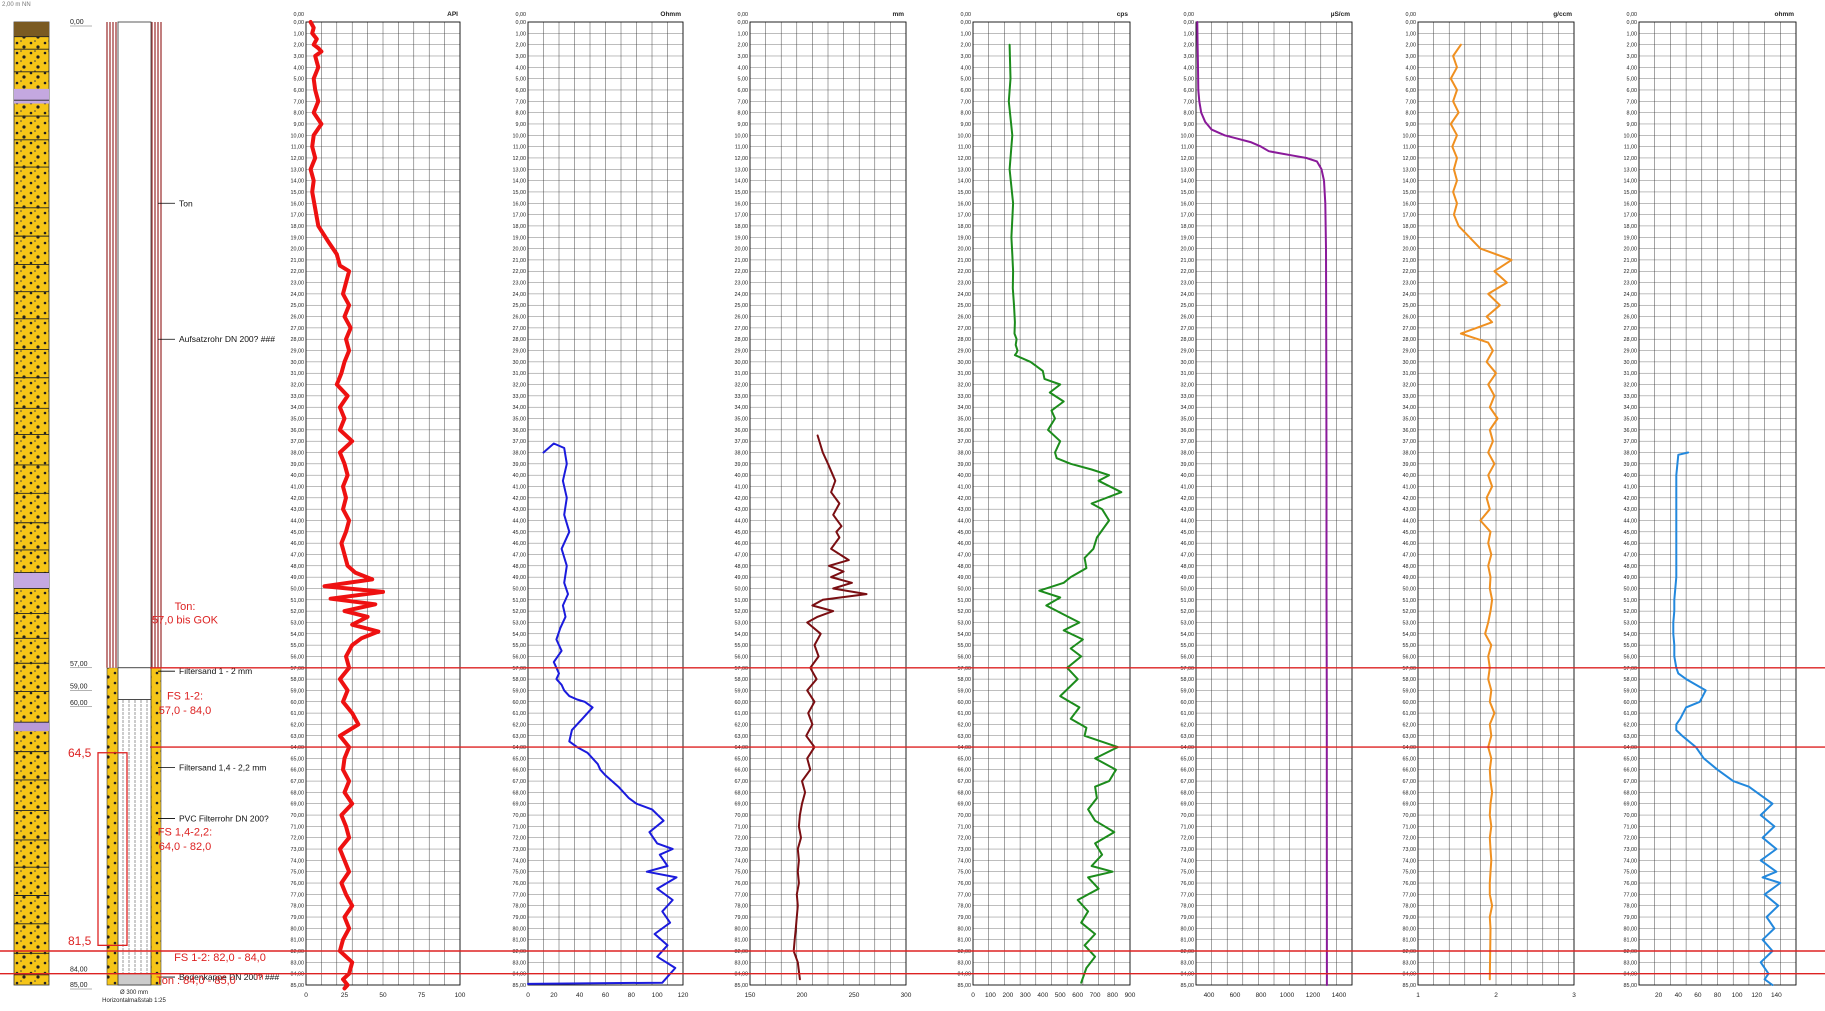 The height and width of the screenshot is (1011, 1825). I want to click on track-frame, so click(1717, 503).